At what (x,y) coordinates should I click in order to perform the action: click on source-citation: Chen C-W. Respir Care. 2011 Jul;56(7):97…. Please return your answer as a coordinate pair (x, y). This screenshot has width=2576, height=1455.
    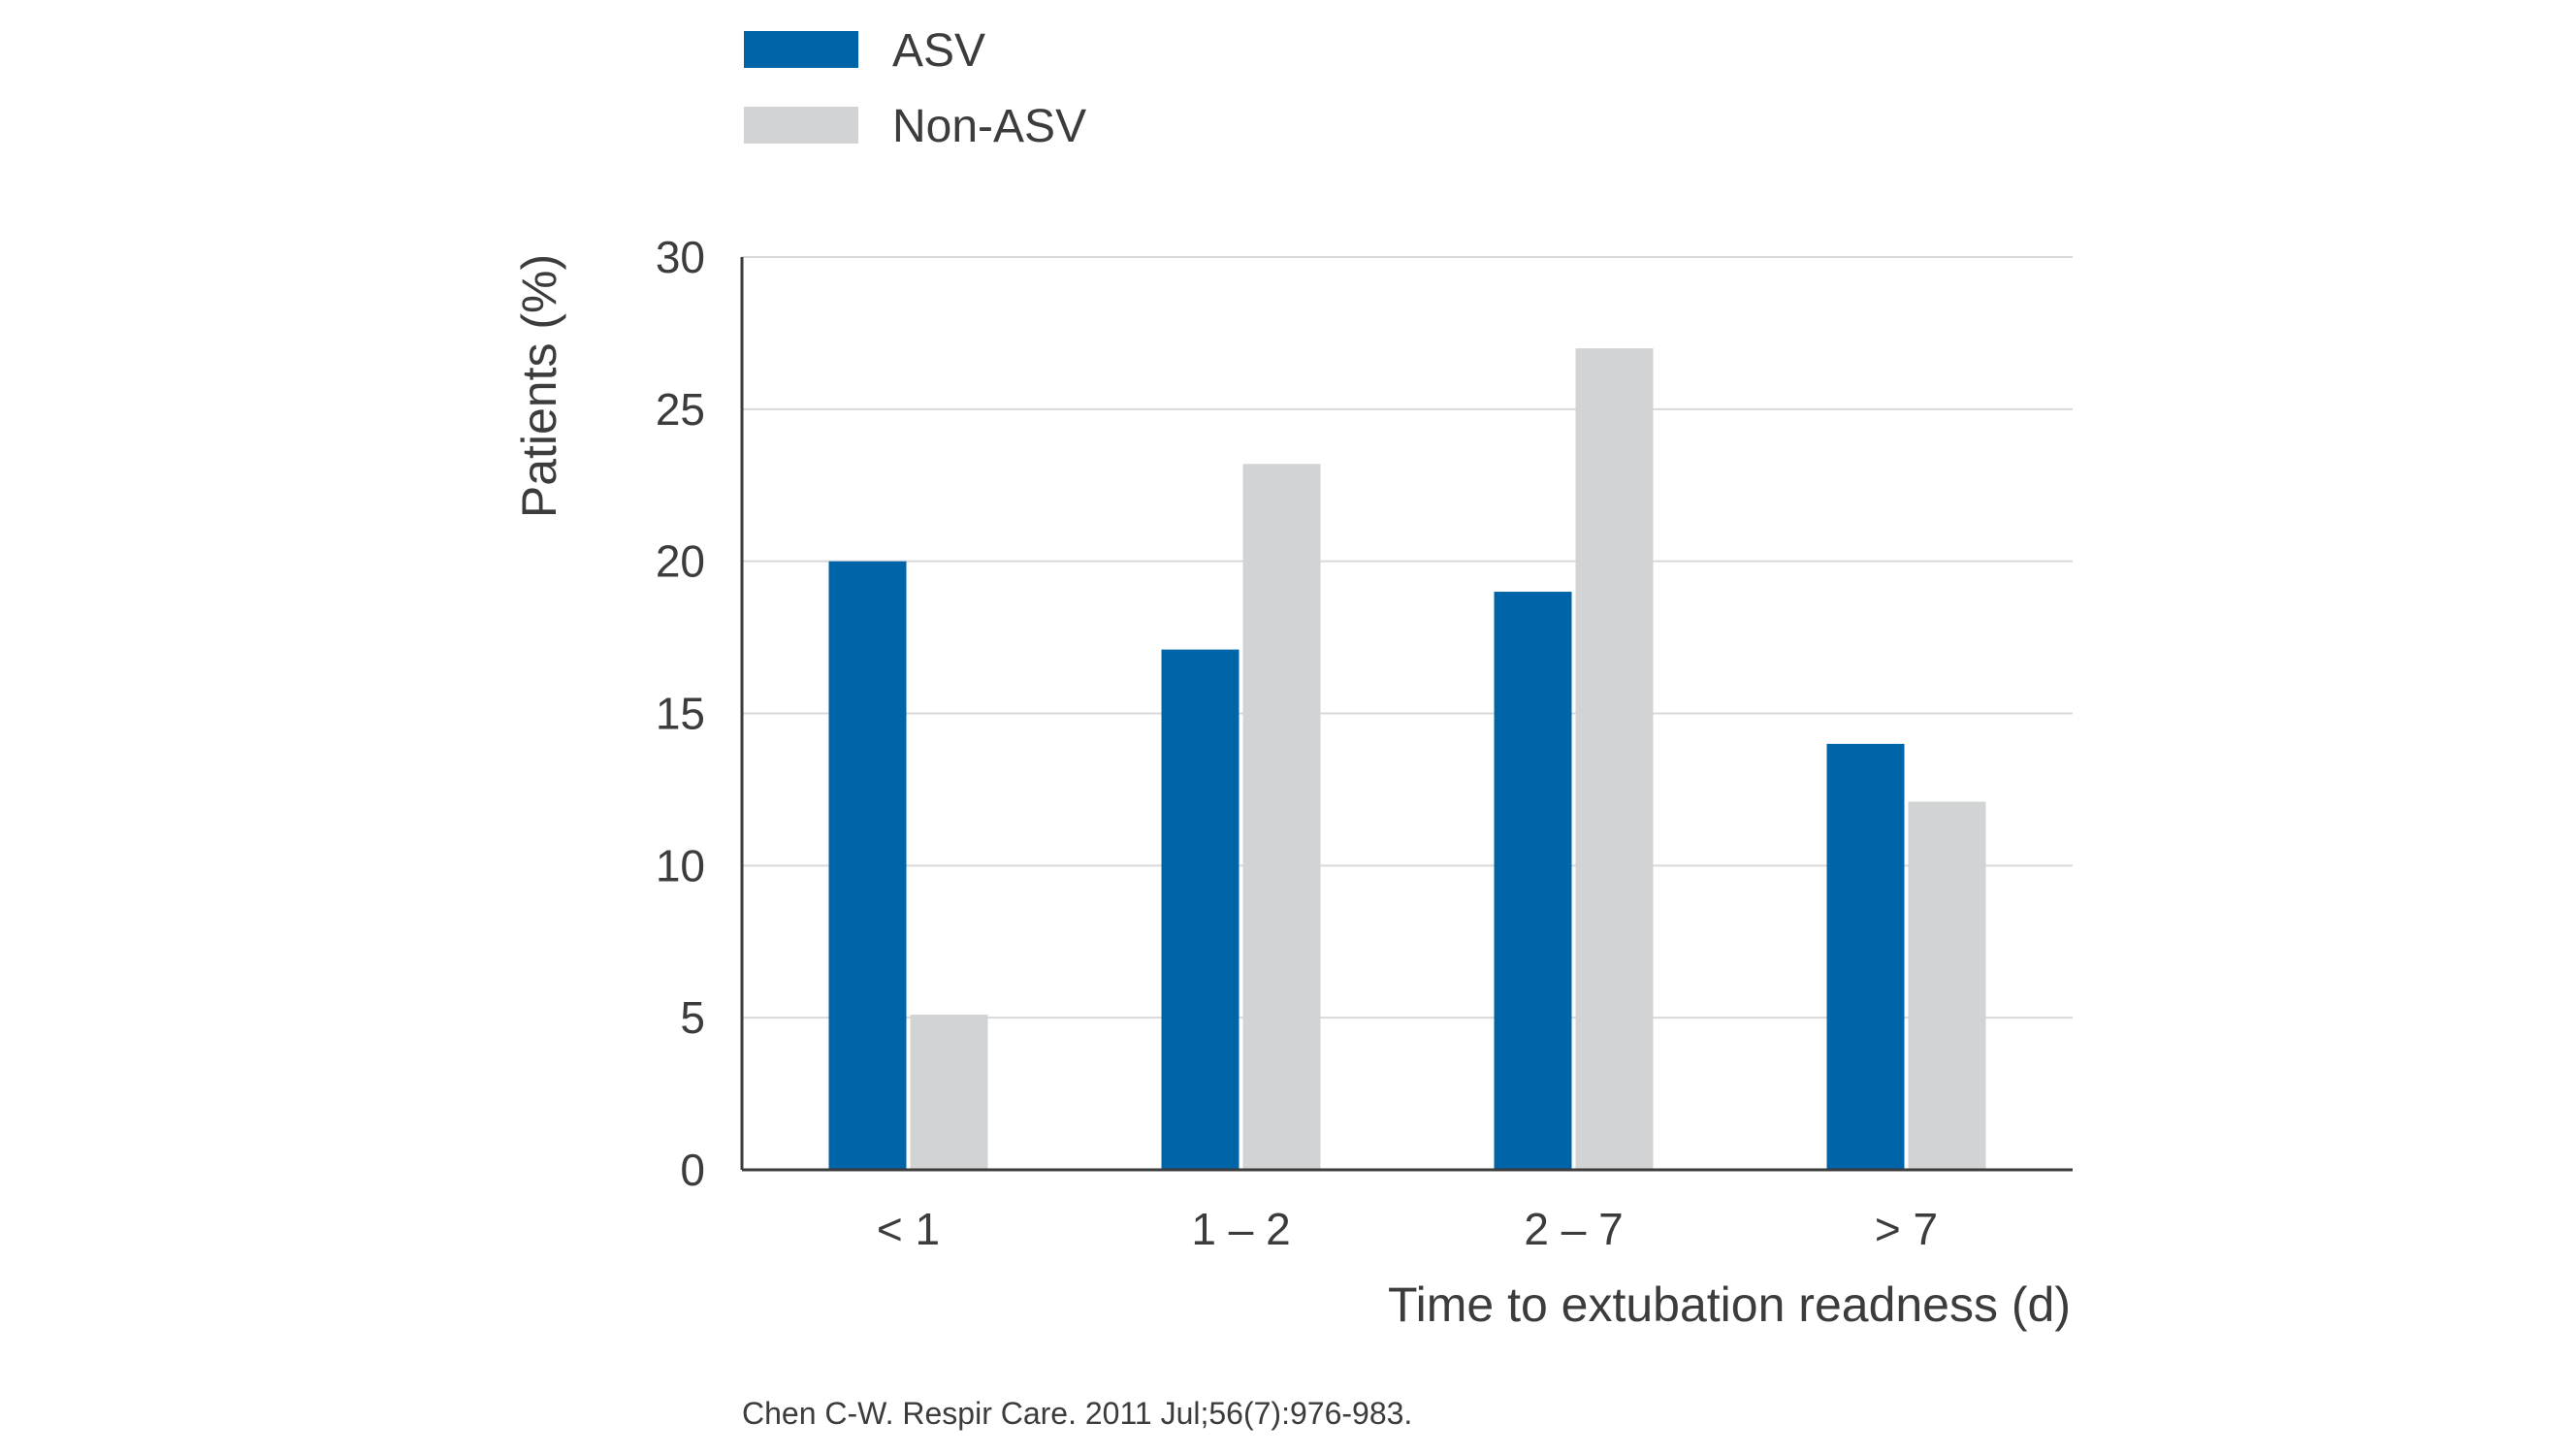
    Looking at the image, I should click on (1077, 1413).